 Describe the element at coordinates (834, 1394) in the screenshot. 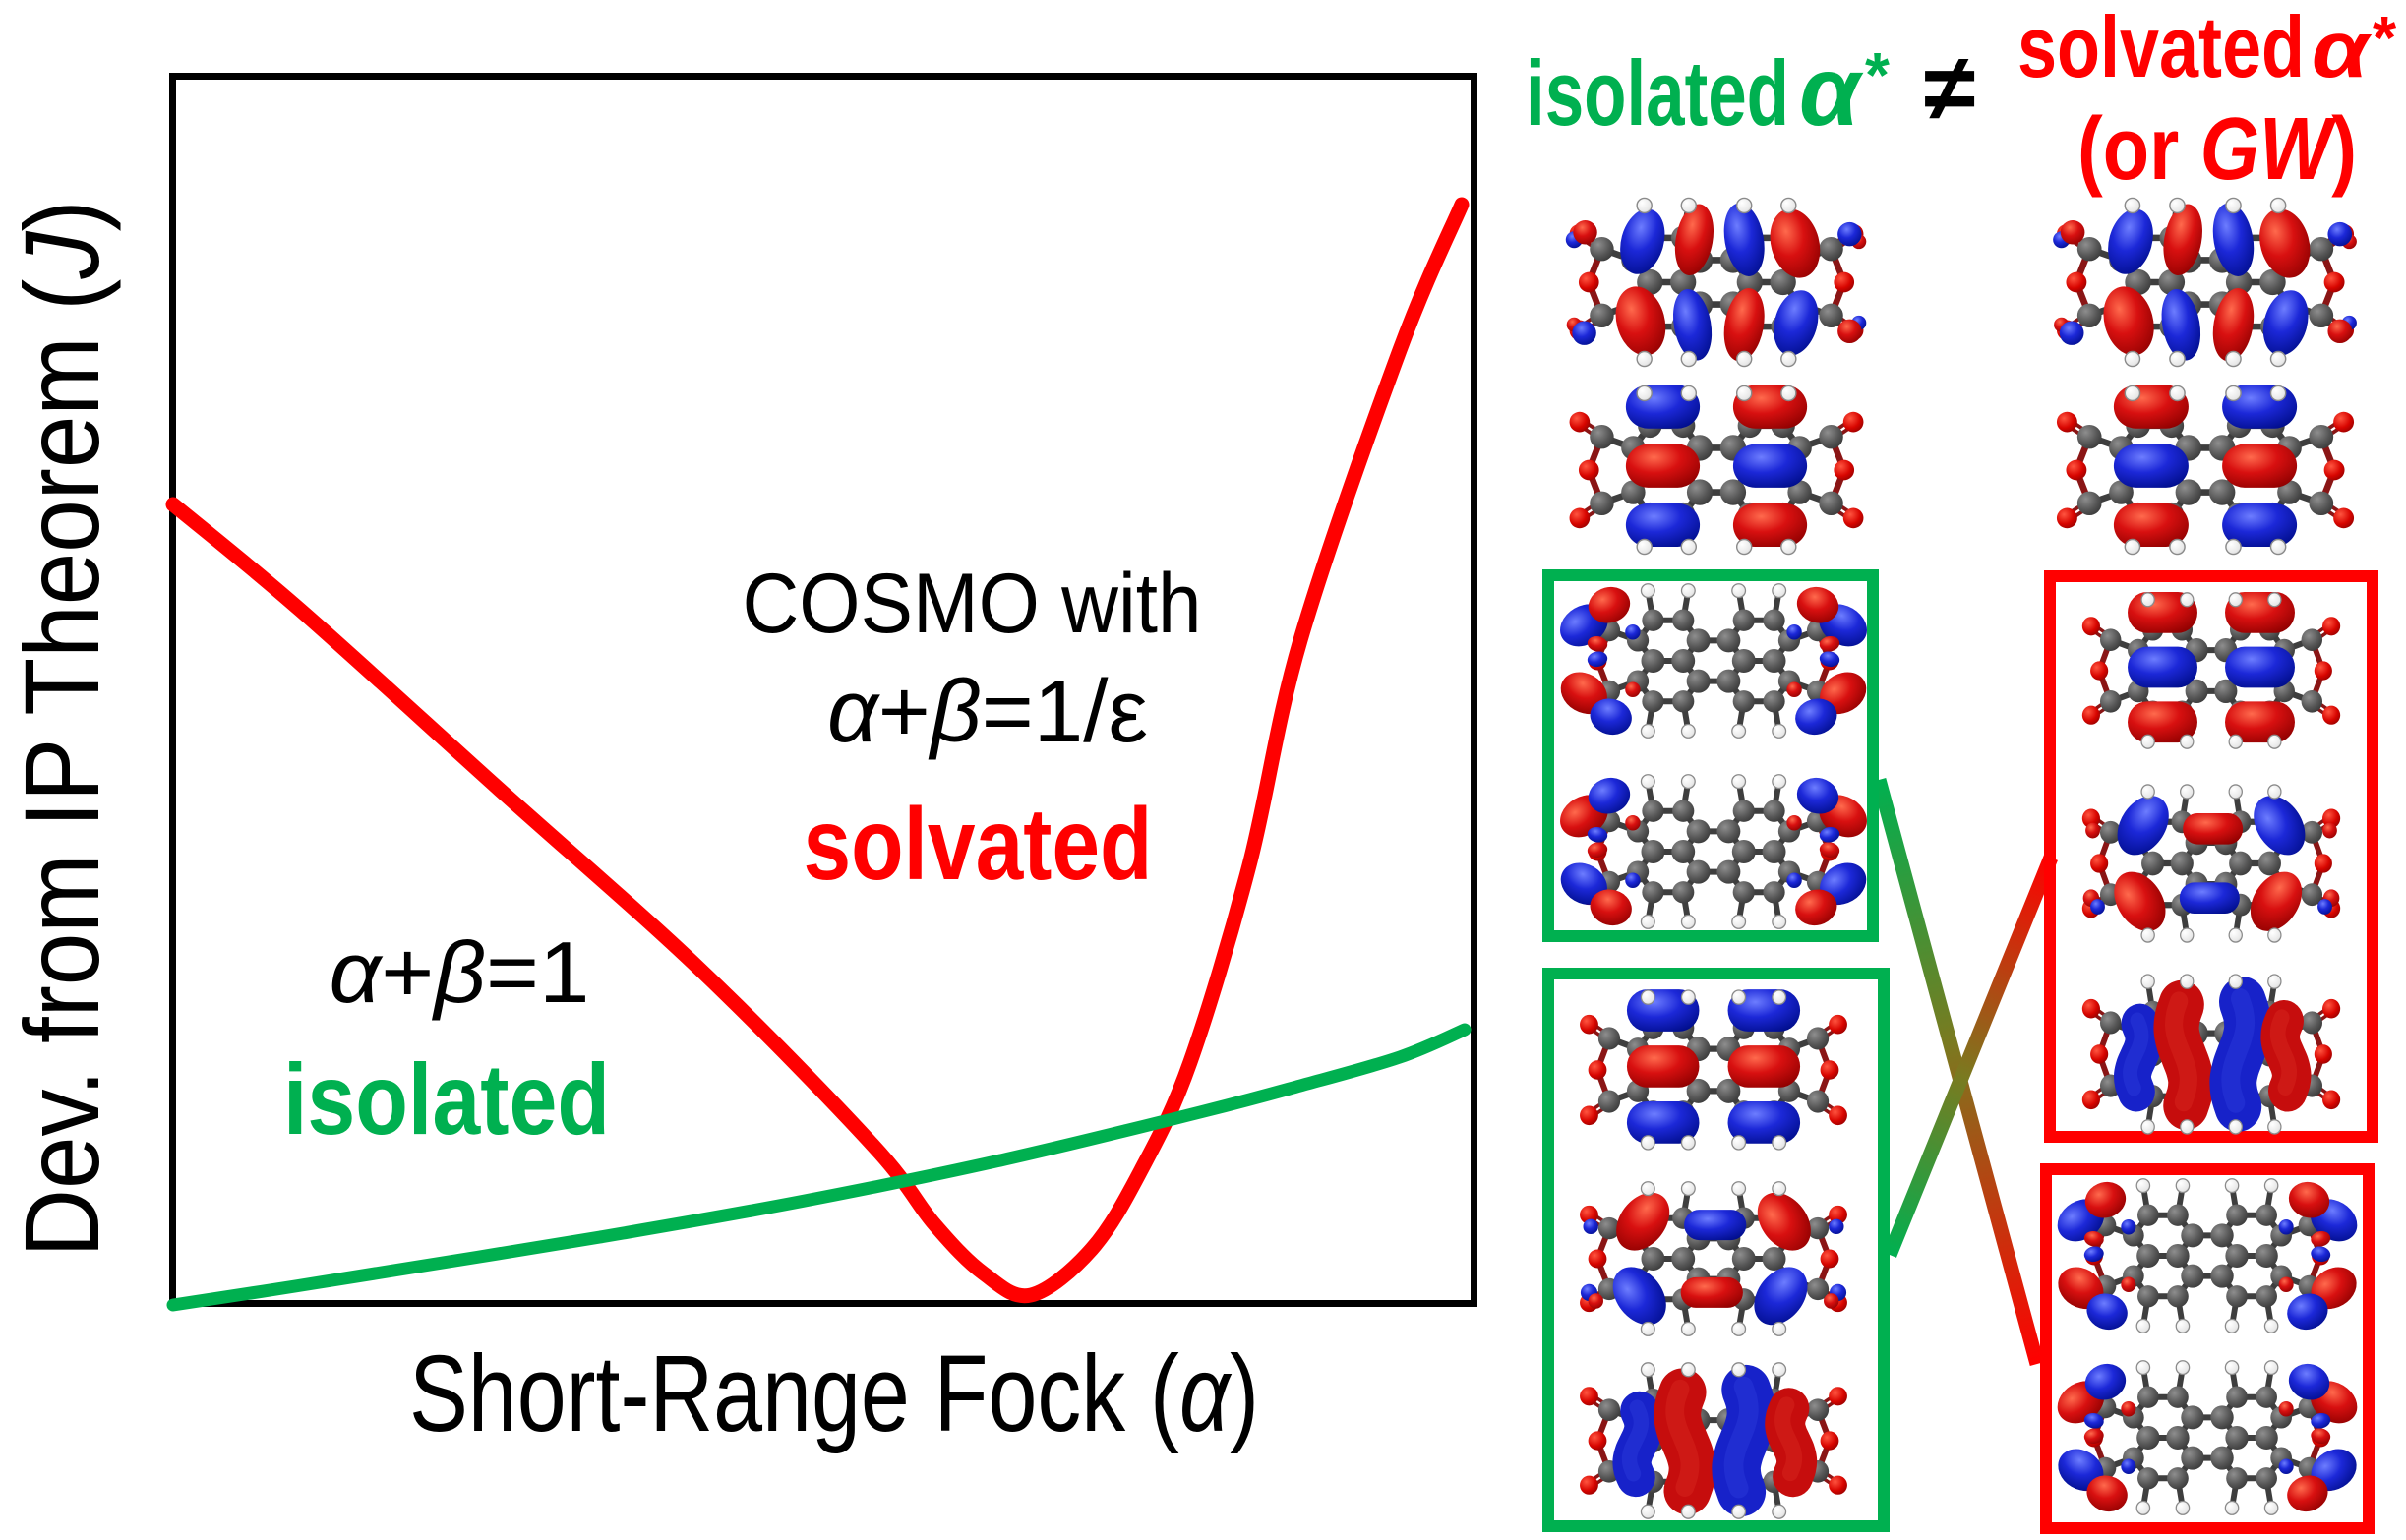

I see `svg-text: Short-Range Fock (α)` at that location.